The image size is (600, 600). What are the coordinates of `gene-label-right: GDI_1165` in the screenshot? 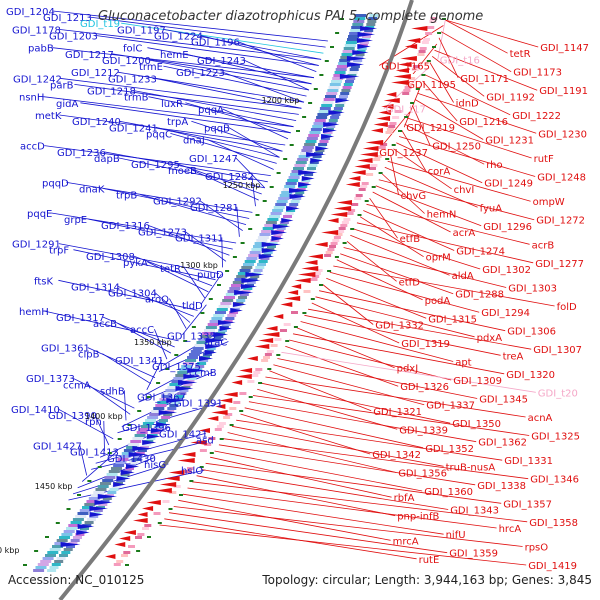 It's located at (405, 67).